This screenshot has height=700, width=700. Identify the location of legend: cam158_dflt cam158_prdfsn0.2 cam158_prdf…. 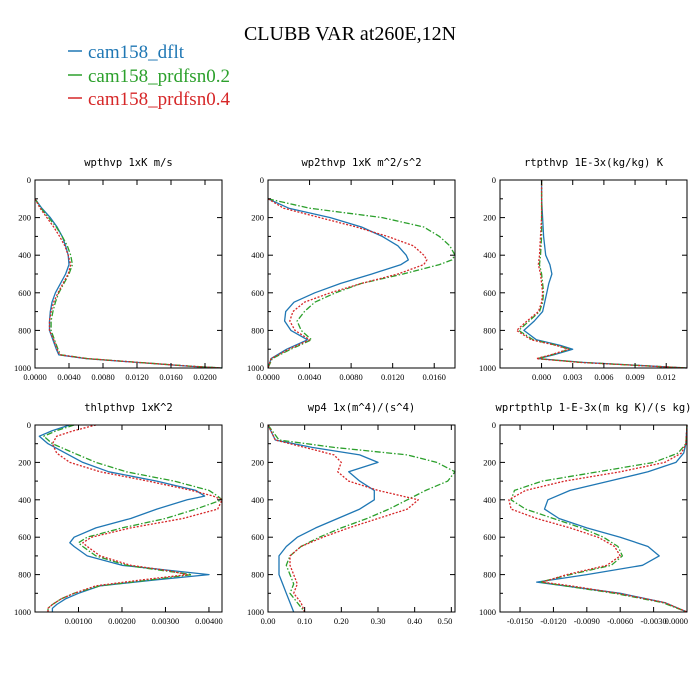
(149, 76).